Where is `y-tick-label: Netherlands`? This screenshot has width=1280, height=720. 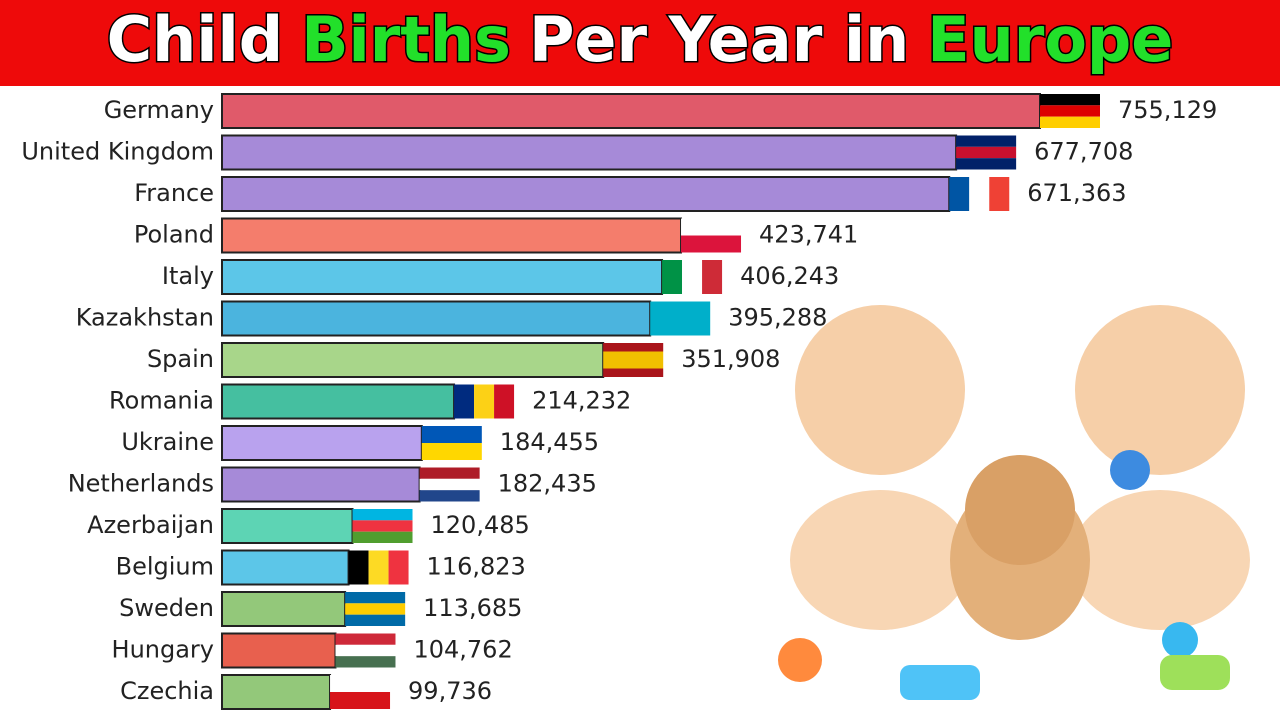 y-tick-label: Netherlands is located at coordinates (141, 484).